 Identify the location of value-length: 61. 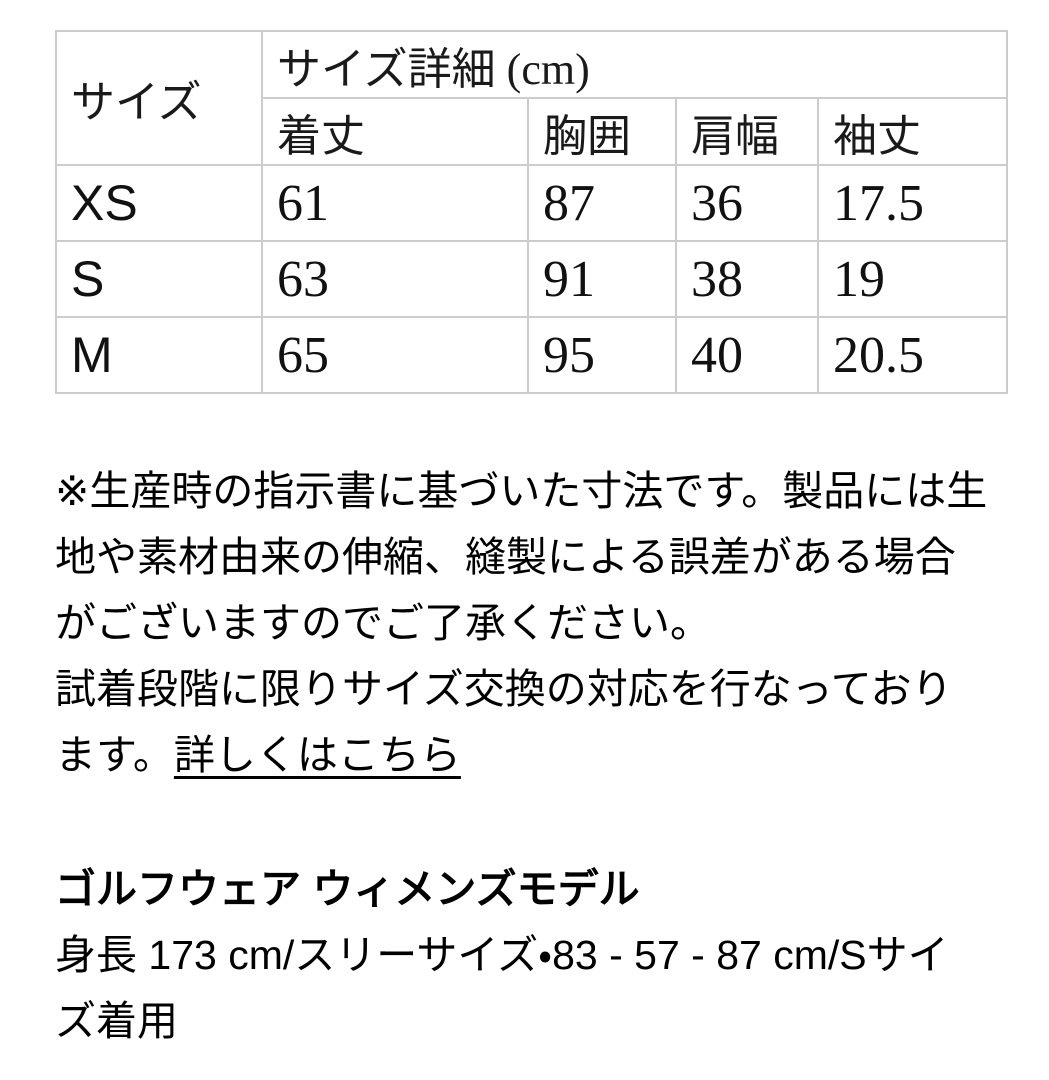
(395, 203).